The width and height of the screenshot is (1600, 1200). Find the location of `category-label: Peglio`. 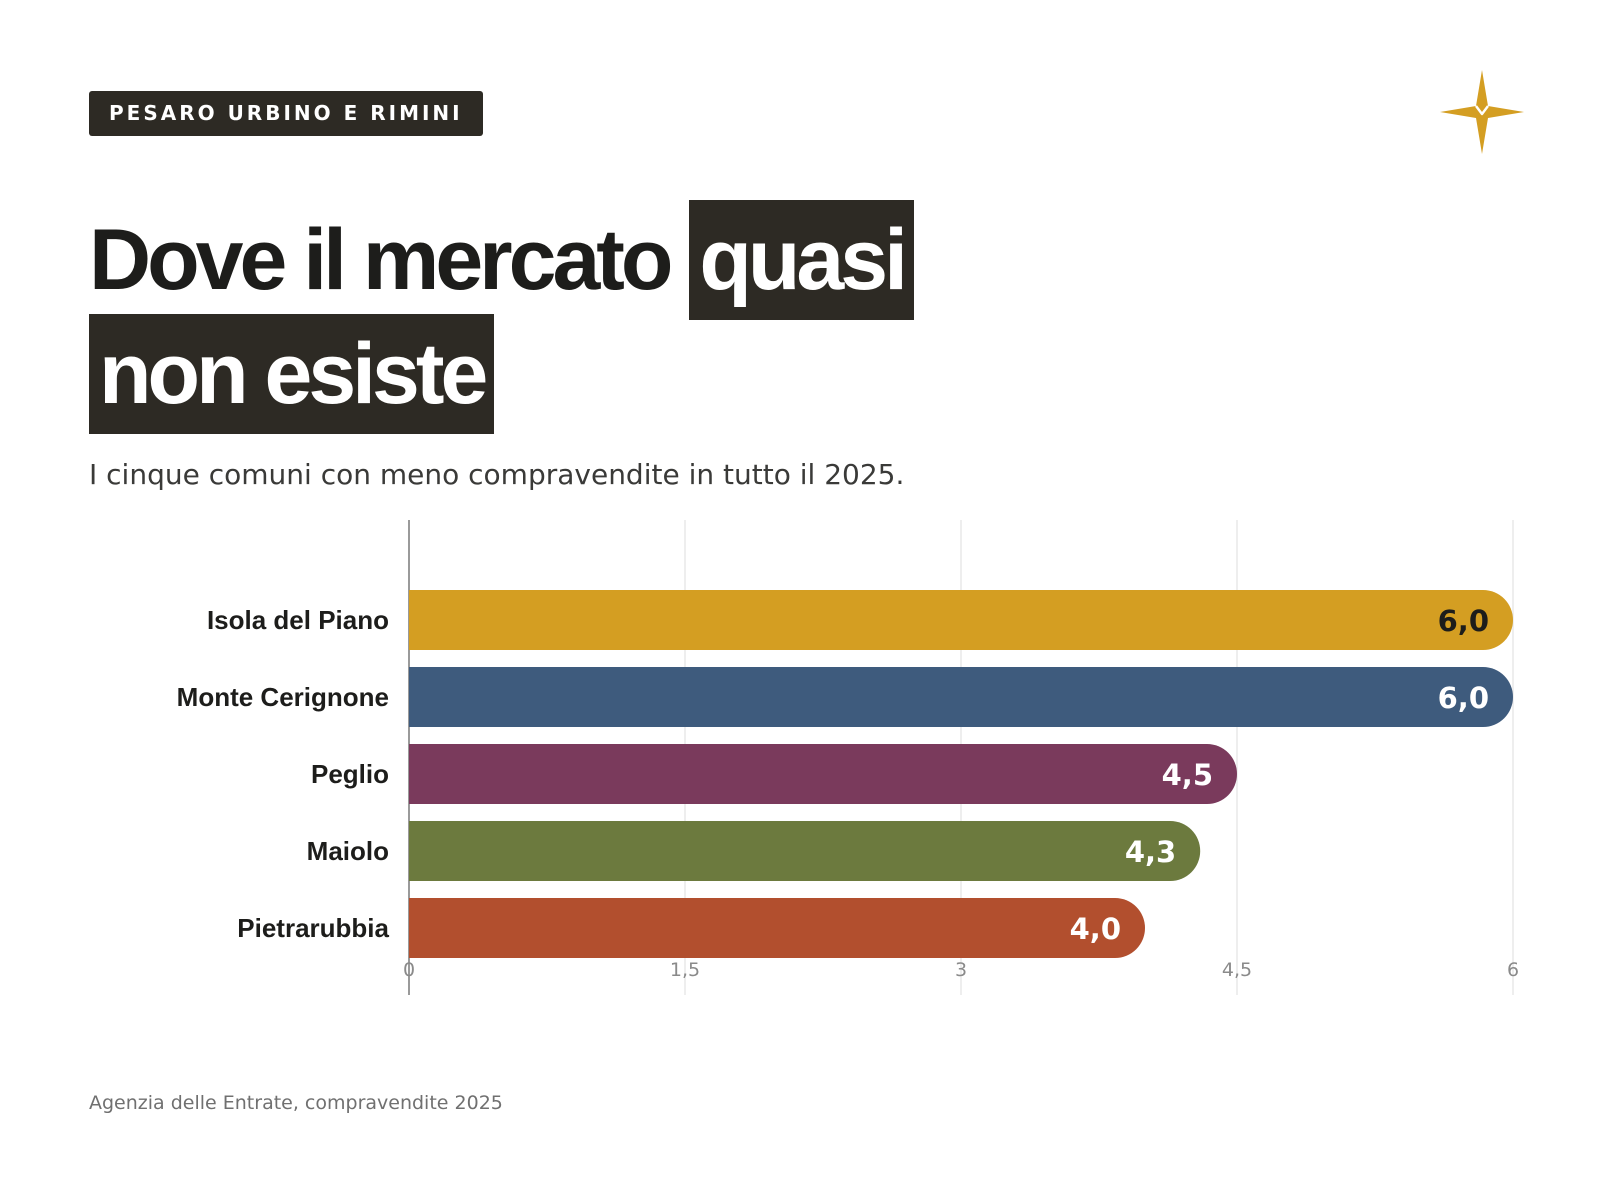

category-label: Peglio is located at coordinates (350, 774).